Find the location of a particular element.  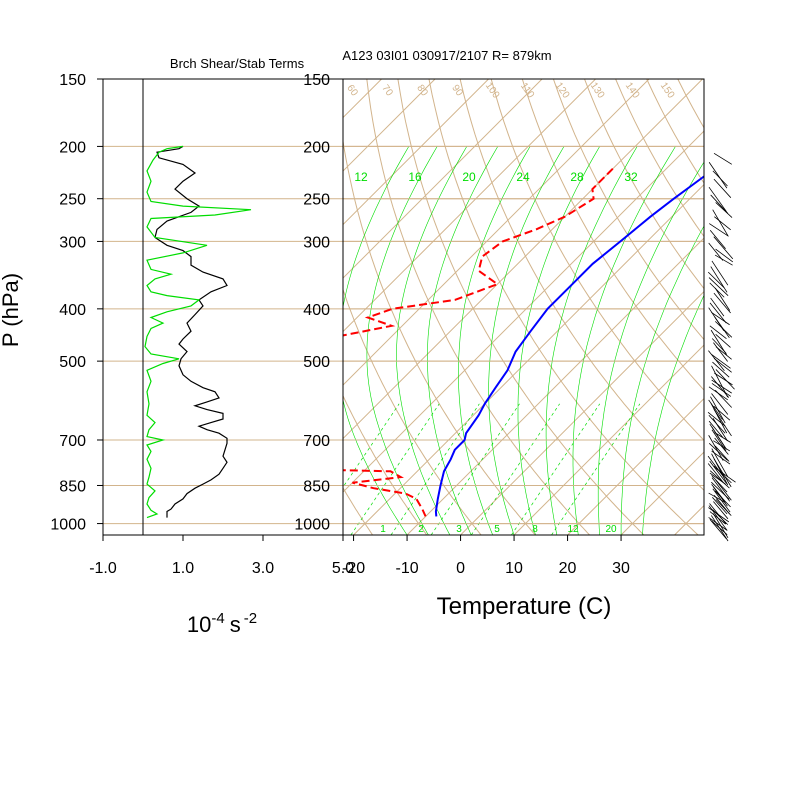

skew-t-y-tick-label: 300 is located at coordinates (316, 242).